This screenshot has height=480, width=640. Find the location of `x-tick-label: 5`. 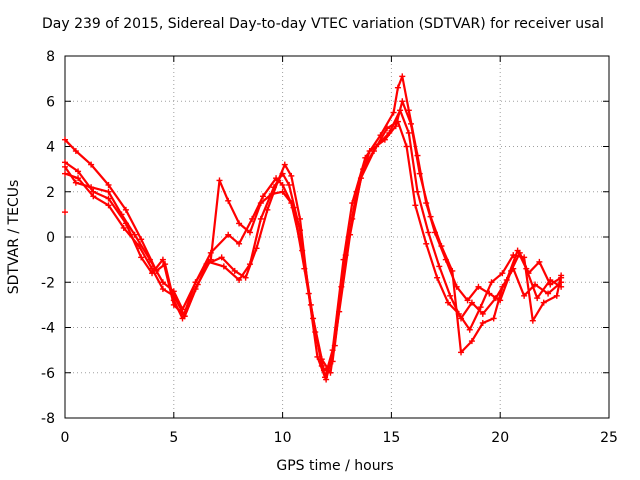

x-tick-label: 5 is located at coordinates (173, 438).